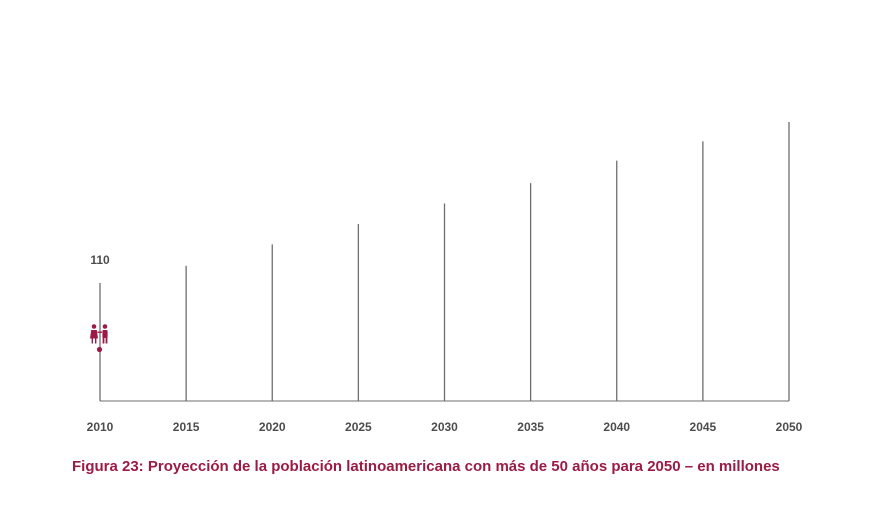  I want to click on x-tick-label-2050: 2050, so click(789, 427).